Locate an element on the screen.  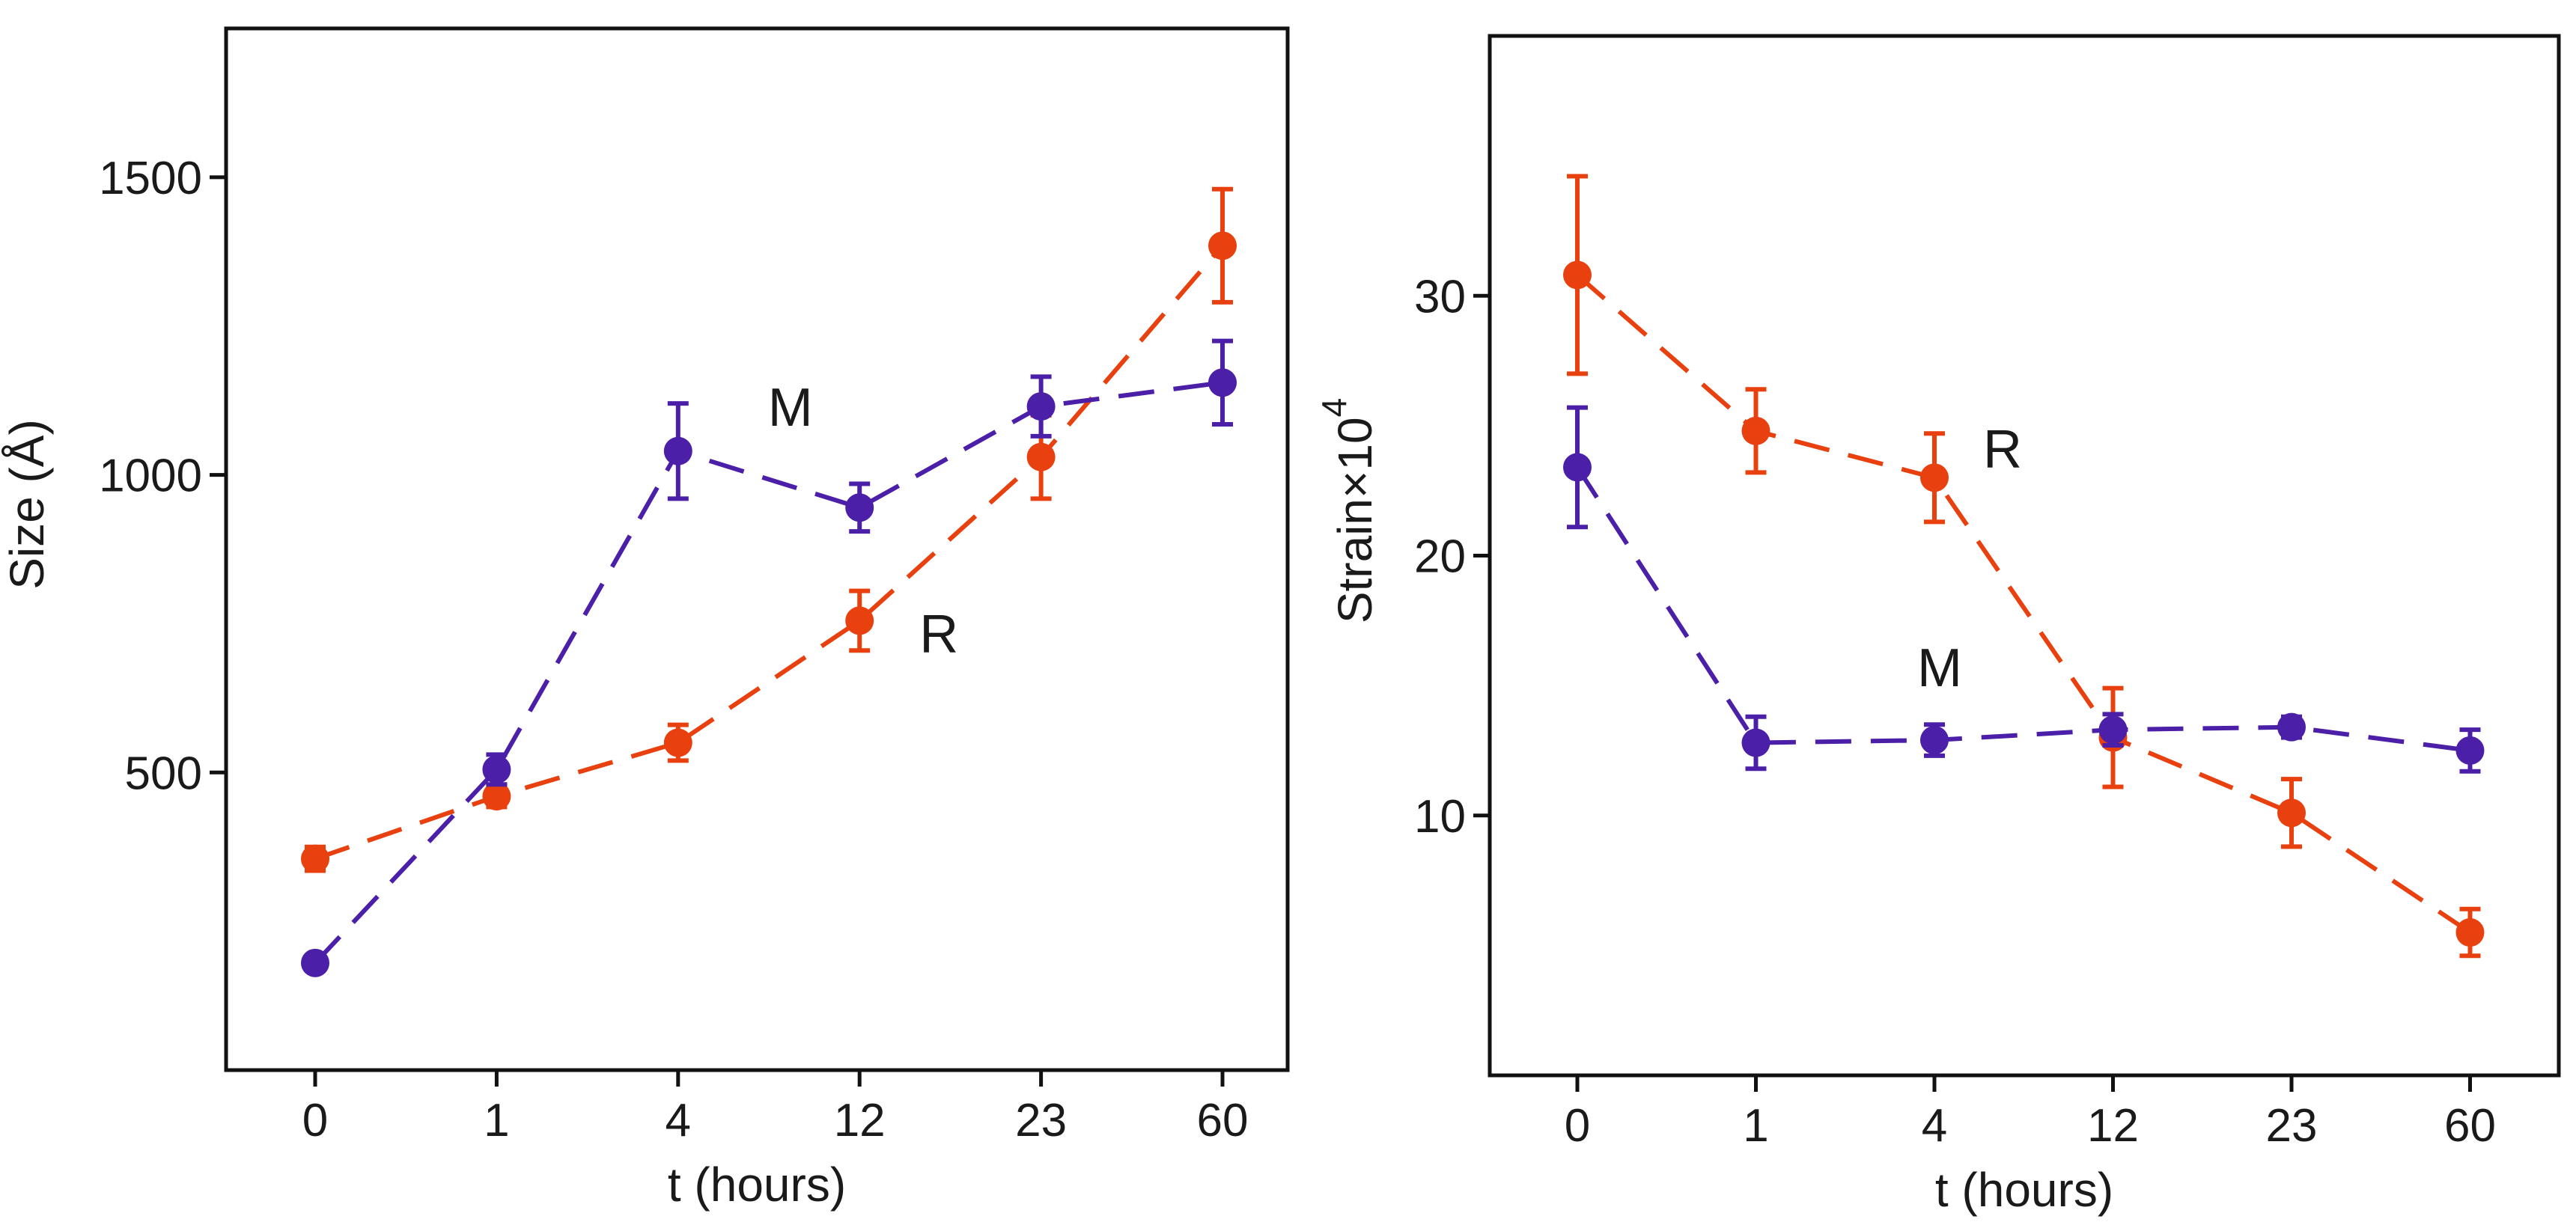
y-axis-title-superscript: 4 is located at coordinates (1334, 408).